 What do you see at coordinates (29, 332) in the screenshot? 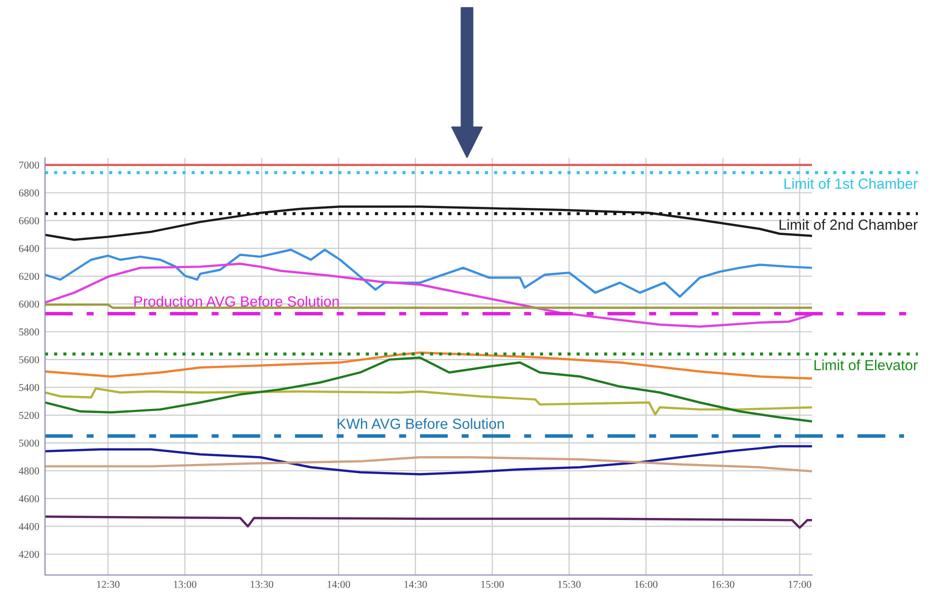
I see `y-tick-label: 5800` at bounding box center [29, 332].